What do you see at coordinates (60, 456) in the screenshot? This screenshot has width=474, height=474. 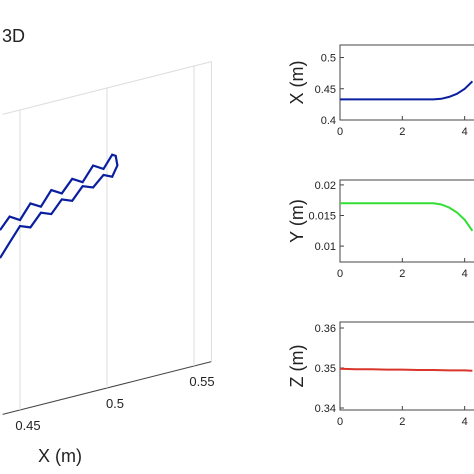 I see `x-axis-label: X (m)` at bounding box center [60, 456].